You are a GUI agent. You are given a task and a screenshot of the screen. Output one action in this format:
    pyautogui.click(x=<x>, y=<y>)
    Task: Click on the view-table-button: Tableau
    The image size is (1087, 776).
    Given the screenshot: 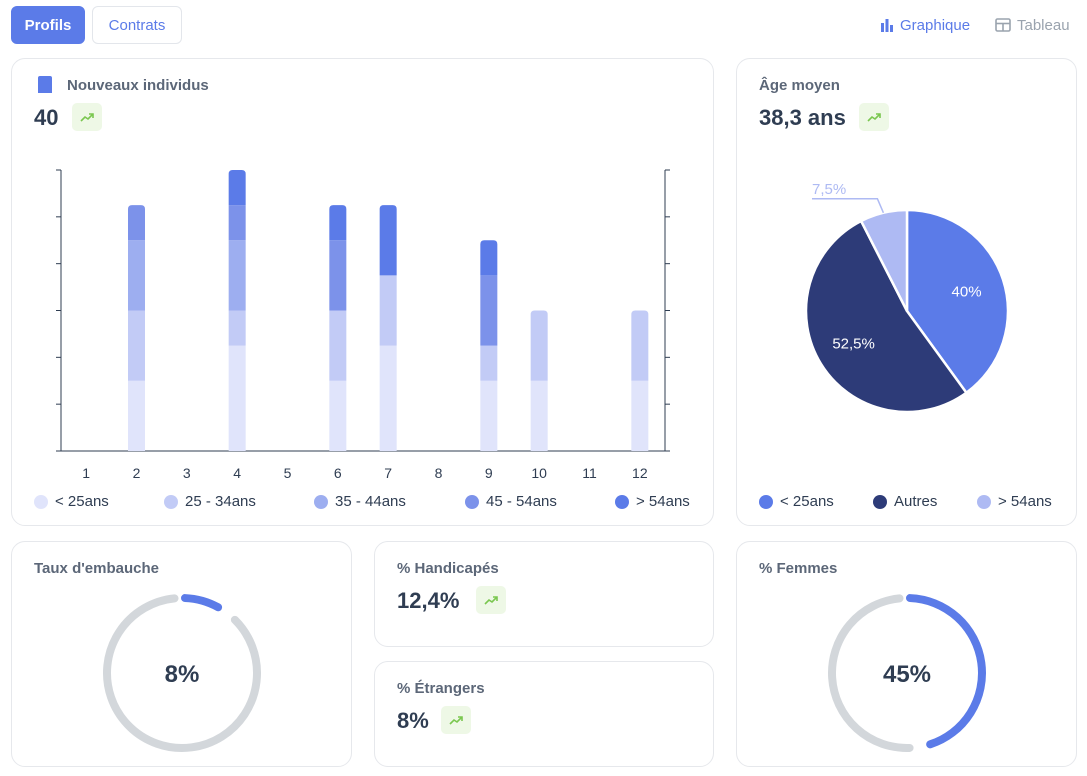 What is the action you would take?
    pyautogui.click(x=1032, y=25)
    